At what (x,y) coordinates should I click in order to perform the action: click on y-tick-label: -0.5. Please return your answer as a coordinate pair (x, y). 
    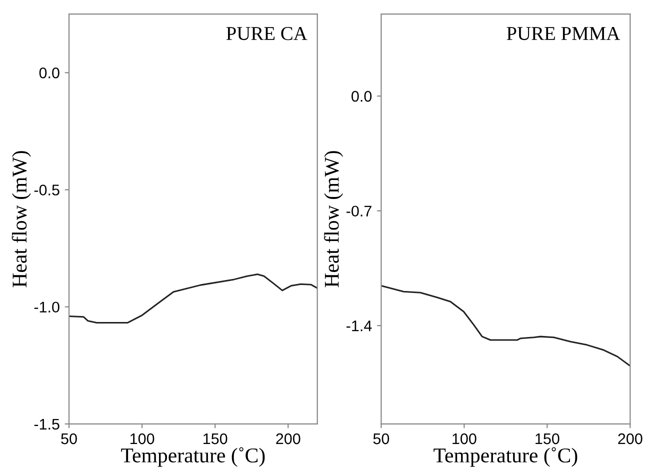
    Looking at the image, I should click on (47, 190).